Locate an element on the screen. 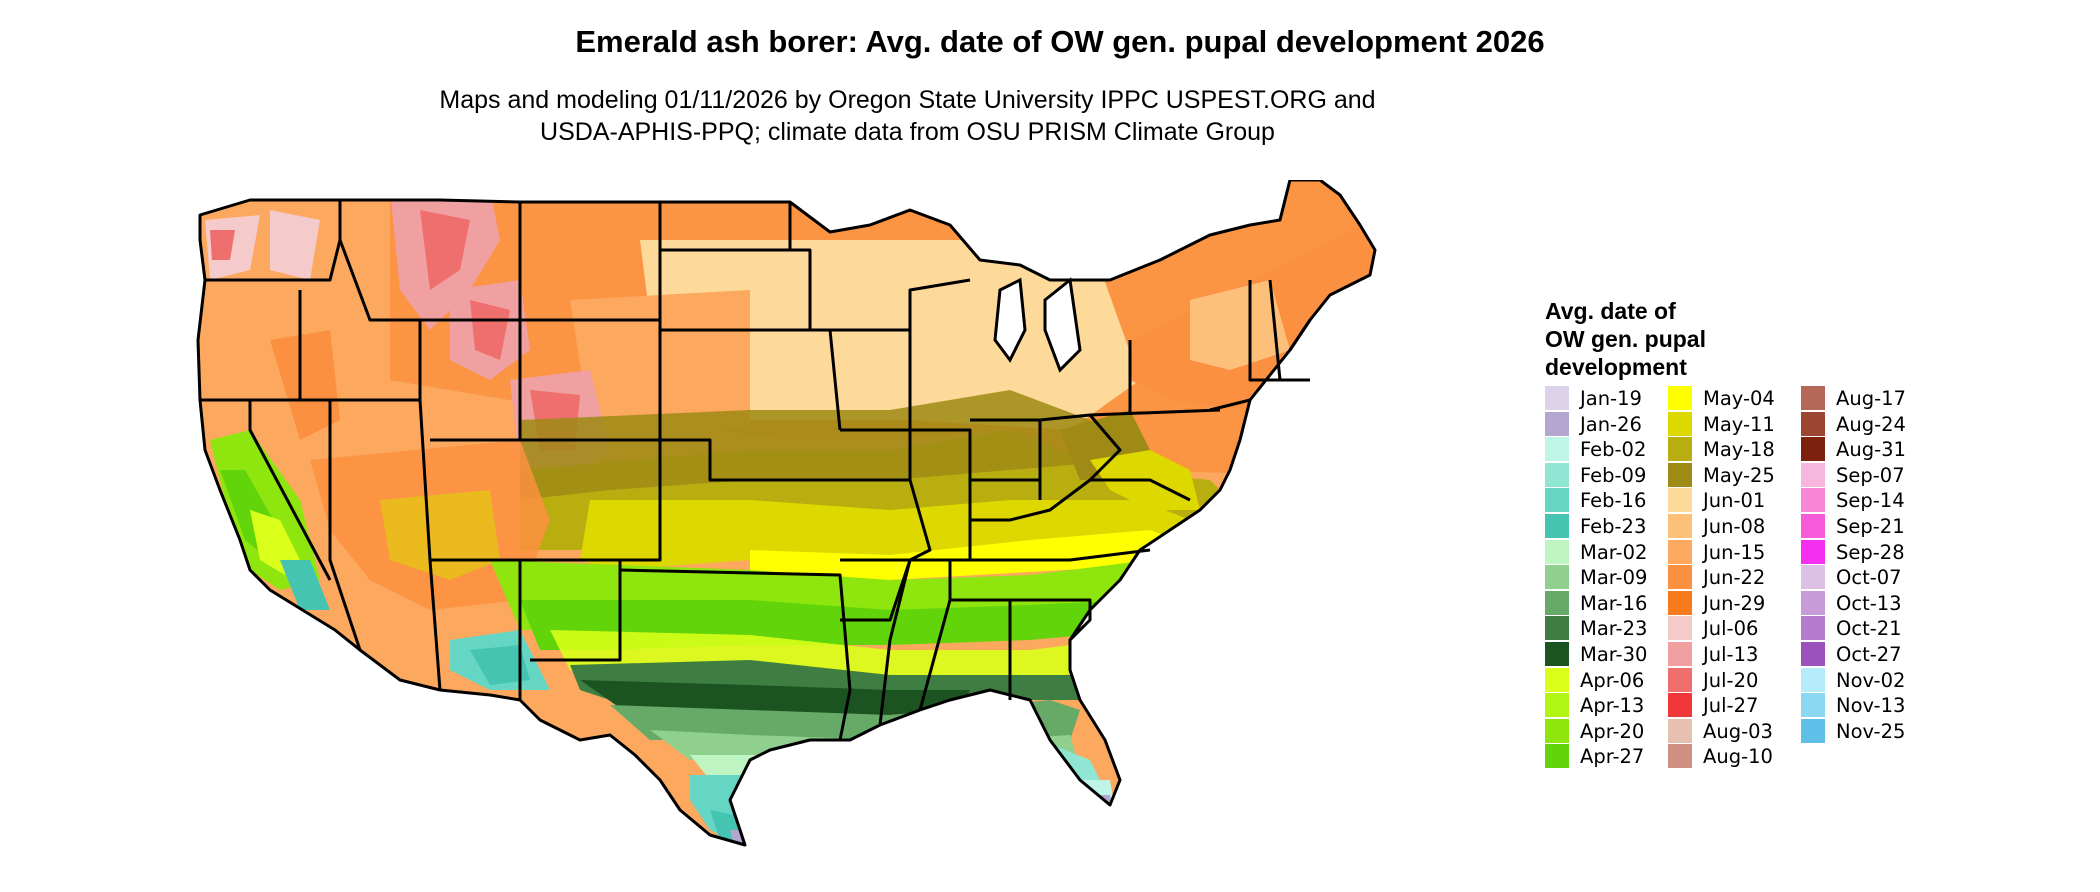 The width and height of the screenshot is (2100, 892). legend-label: Apr-06 is located at coordinates (1612, 680).